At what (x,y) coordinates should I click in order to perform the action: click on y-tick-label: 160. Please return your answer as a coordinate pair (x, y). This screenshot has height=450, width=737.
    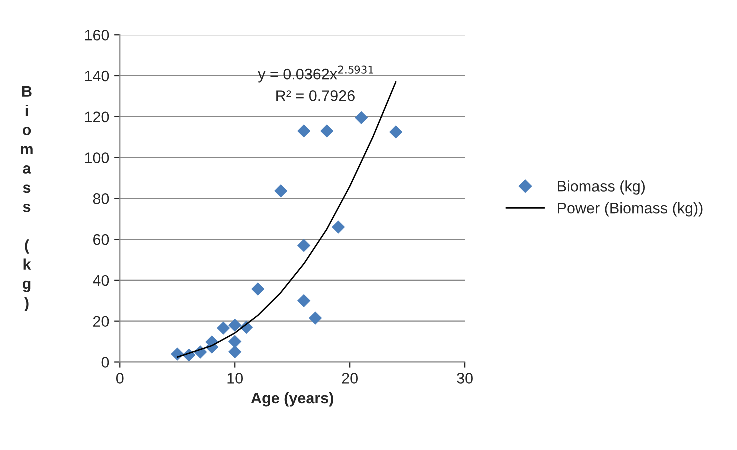
    Looking at the image, I should click on (97, 35).